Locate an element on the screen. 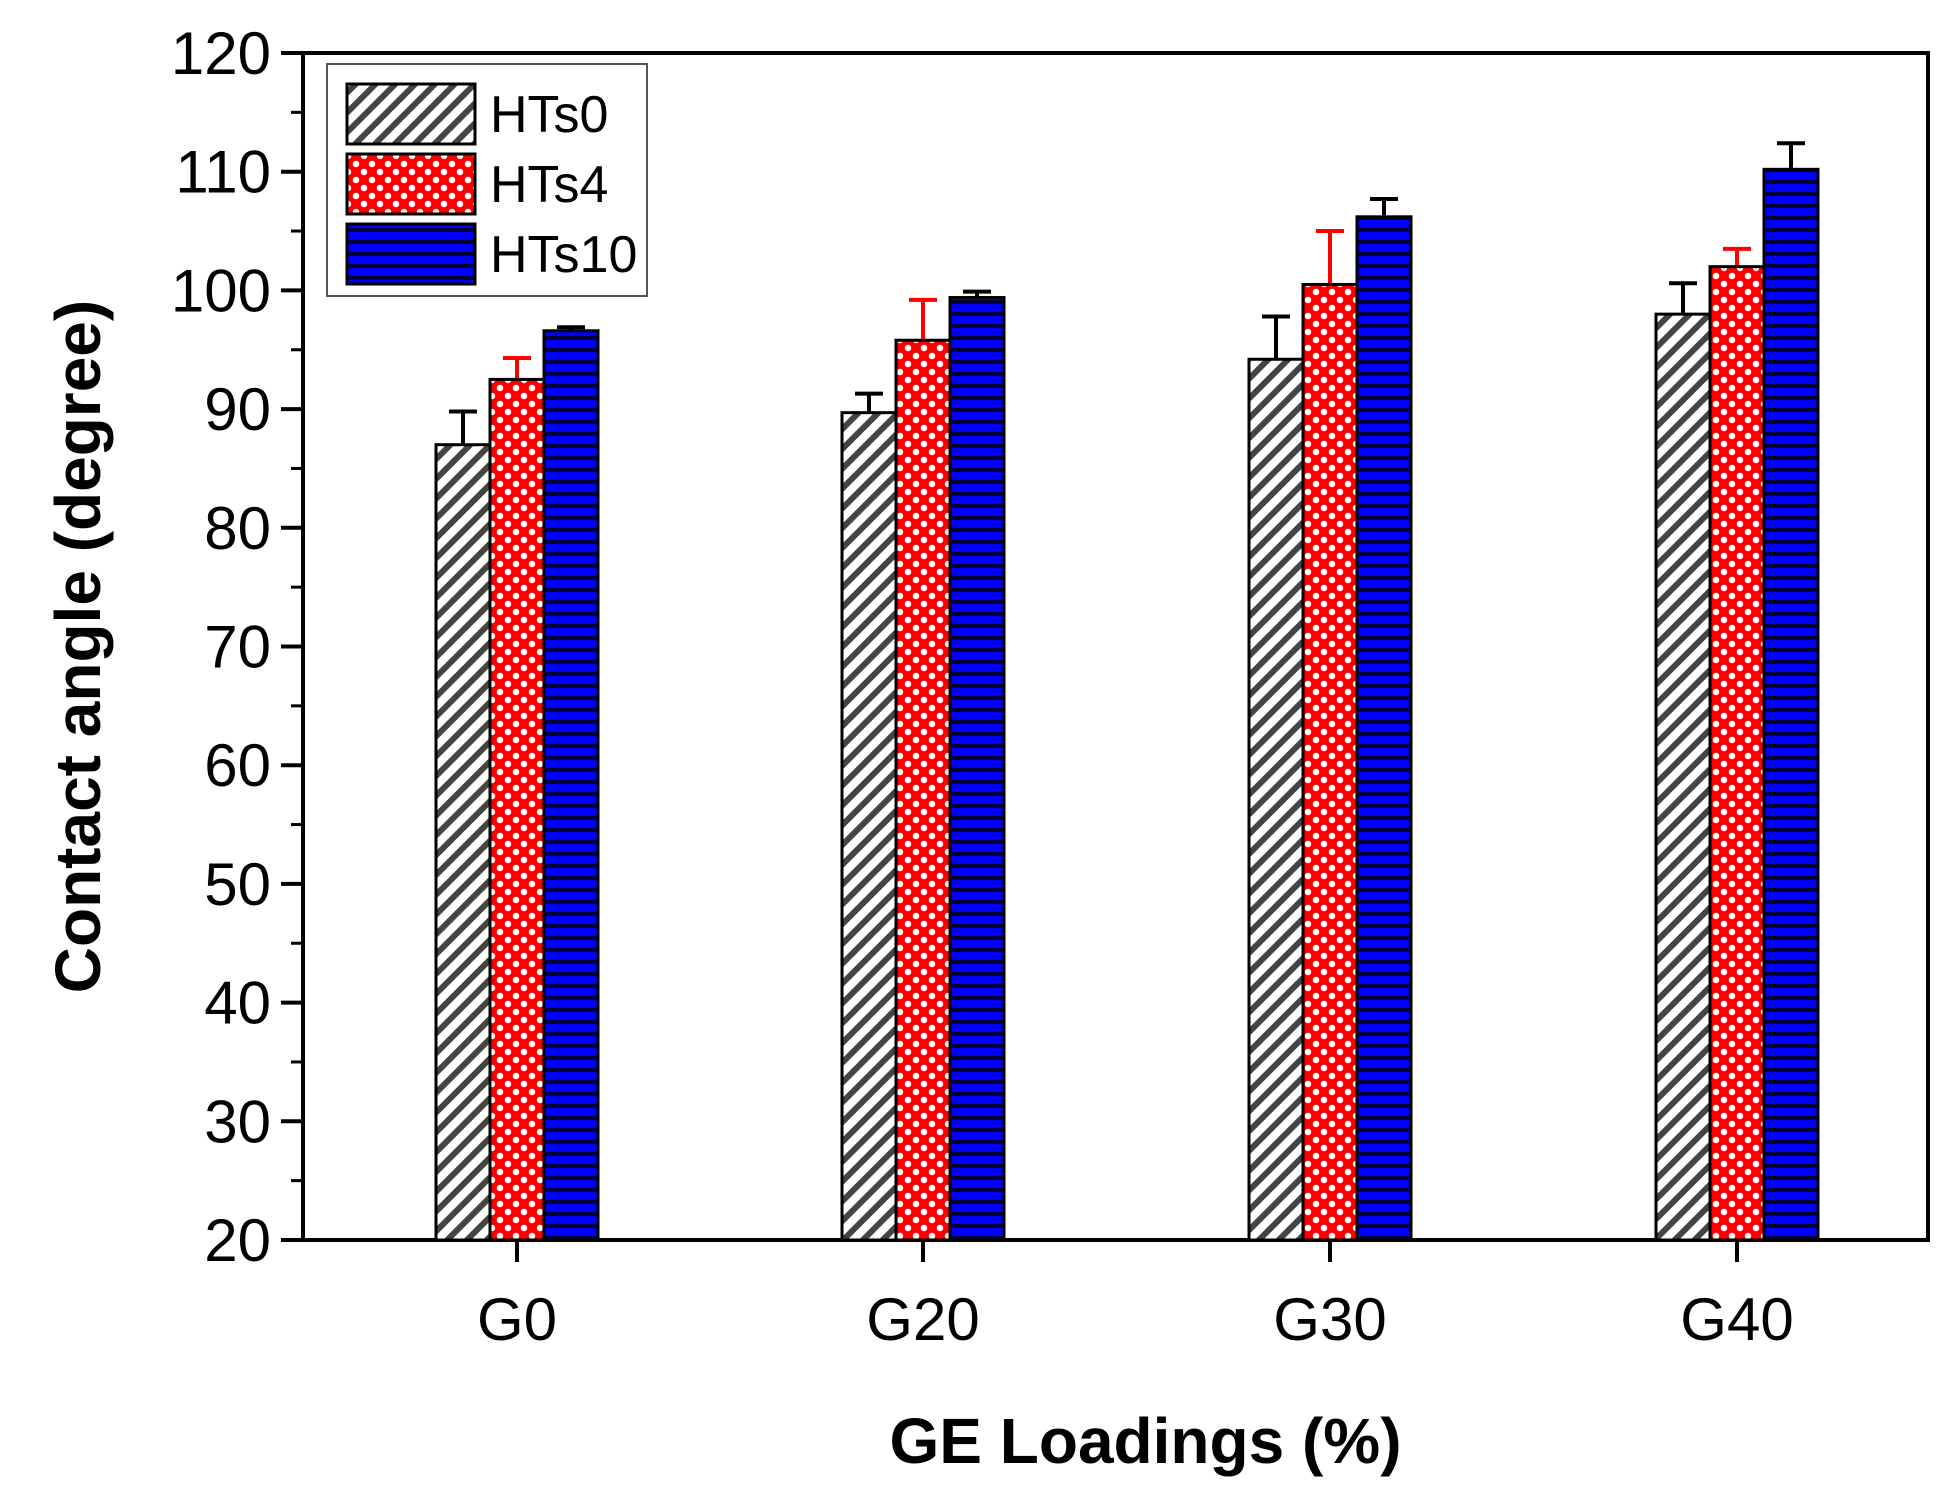  bar-hts10-g40 is located at coordinates (1791, 704).